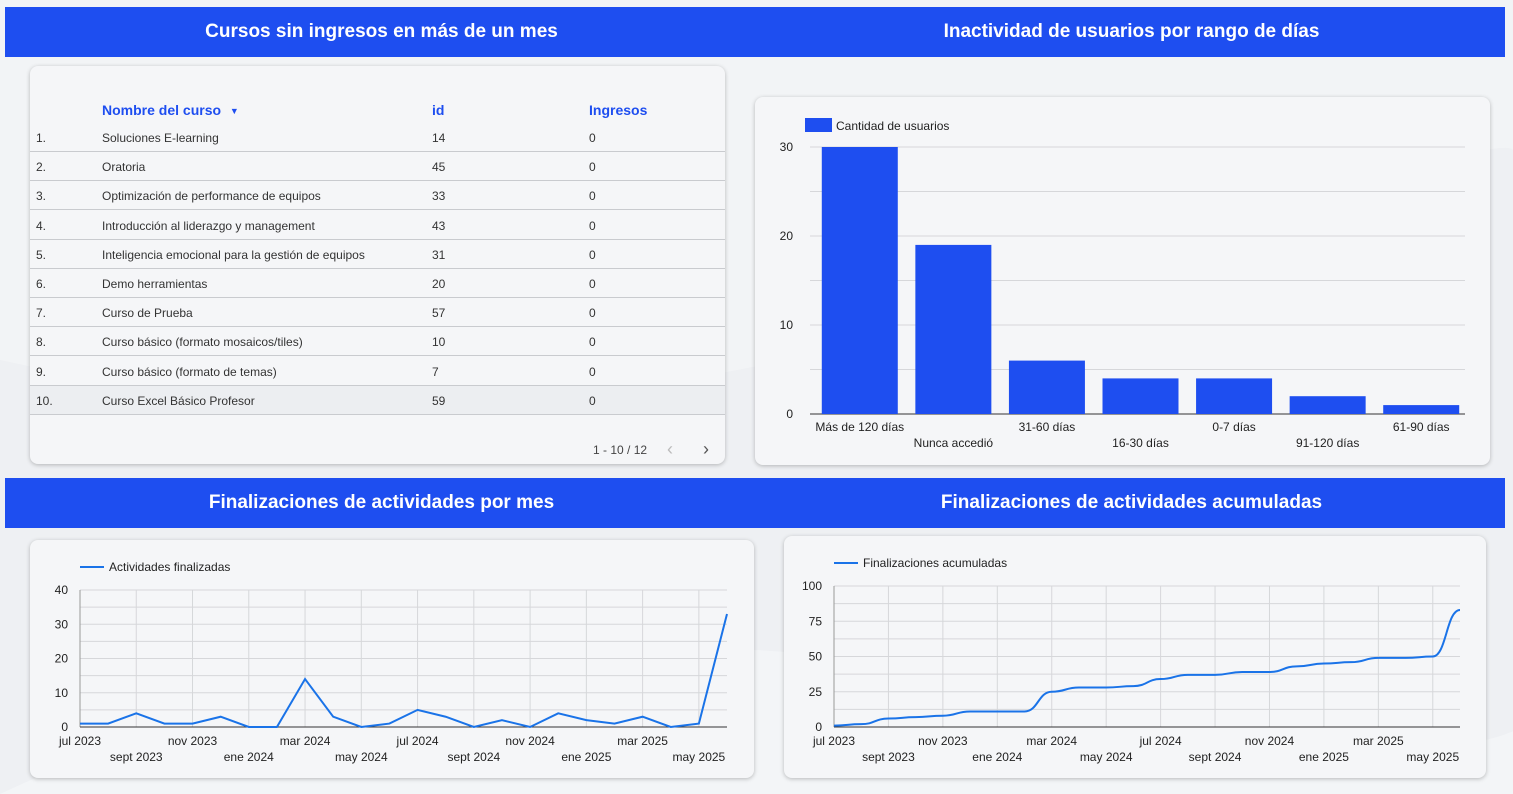 This screenshot has width=1513, height=794. What do you see at coordinates (439, 138) in the screenshot?
I see `course-id-cell: 14` at bounding box center [439, 138].